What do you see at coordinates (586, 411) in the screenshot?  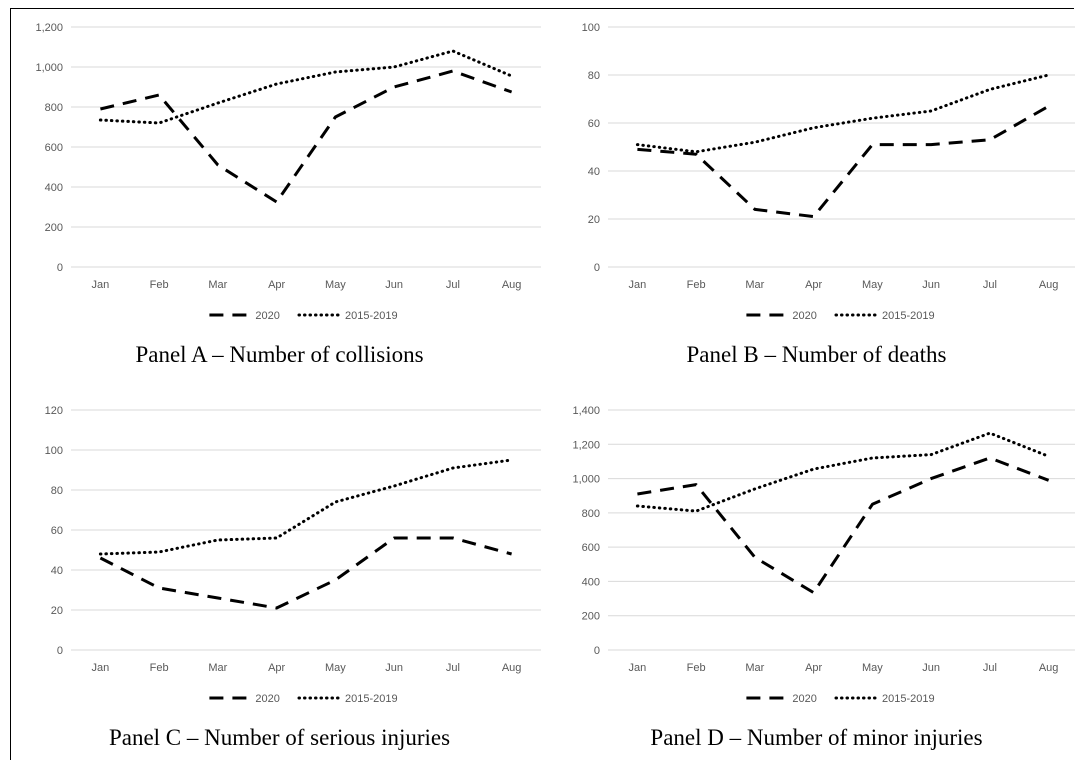 I see `y-tick-label: 1,400` at bounding box center [586, 411].